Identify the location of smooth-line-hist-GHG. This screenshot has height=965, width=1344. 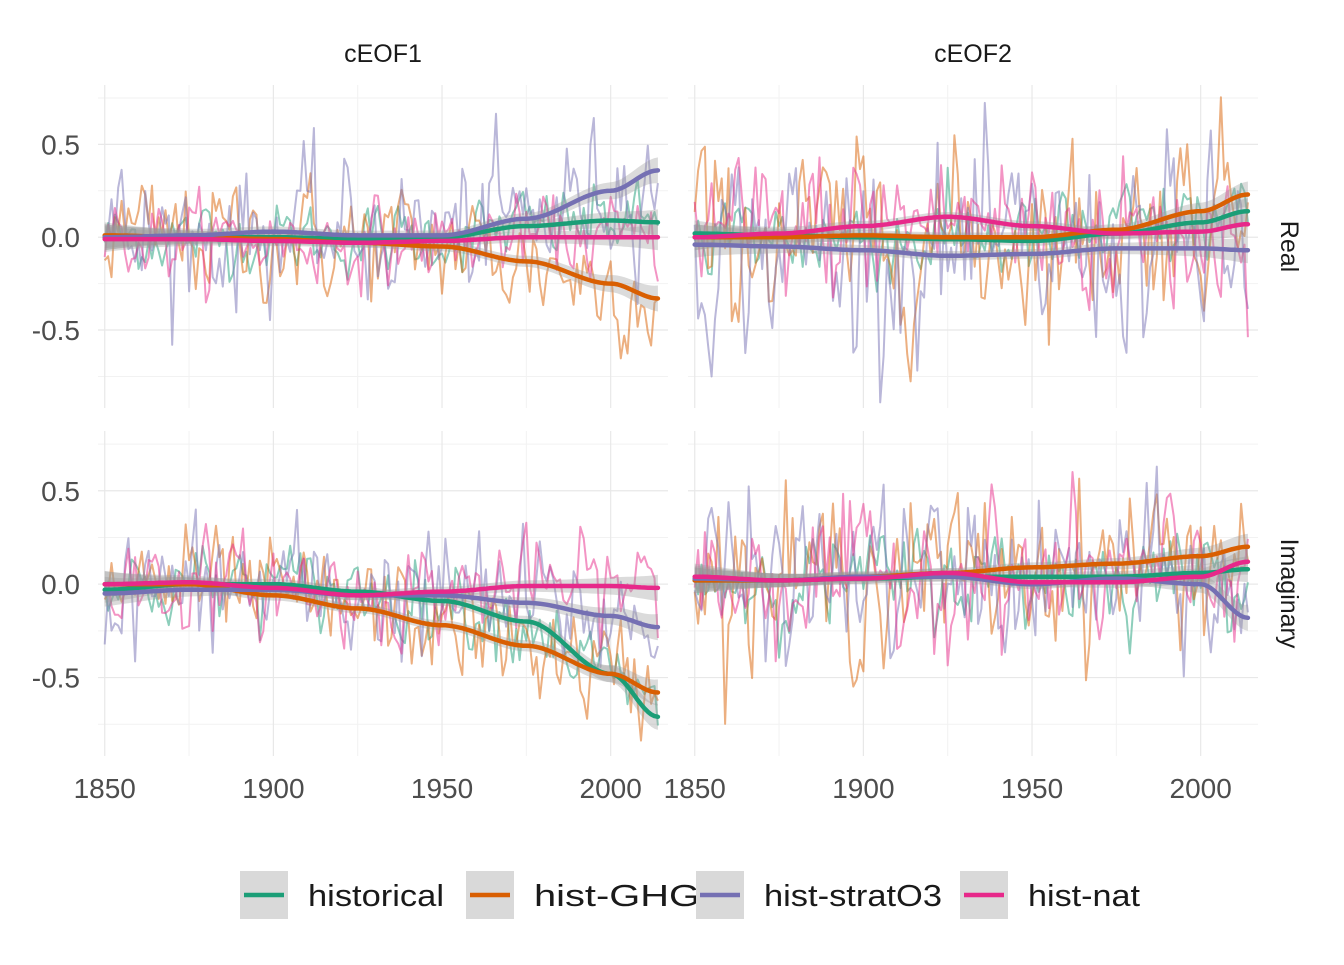
(971, 216).